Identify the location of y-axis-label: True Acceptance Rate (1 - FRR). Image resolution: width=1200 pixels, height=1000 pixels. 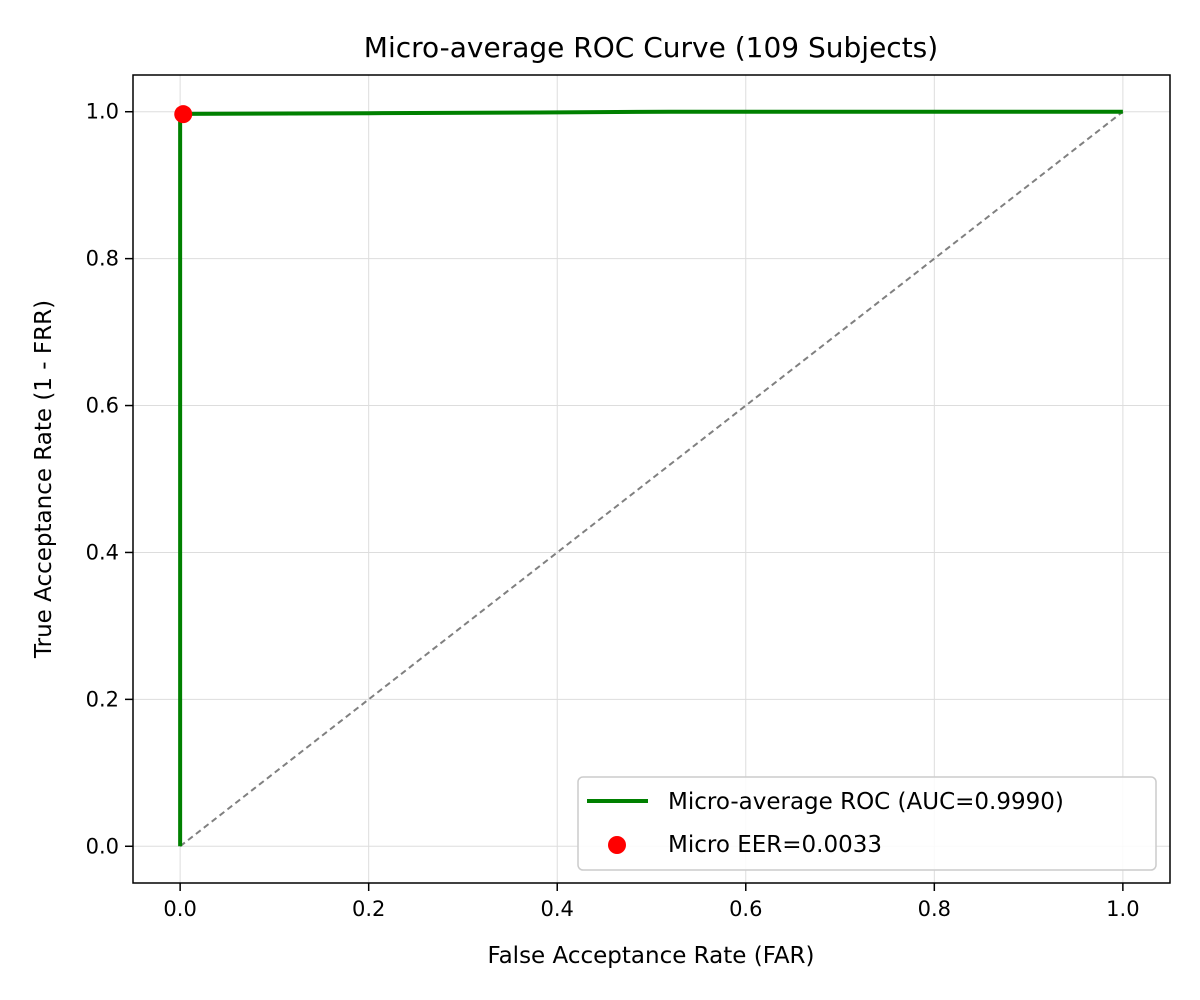
(44, 479).